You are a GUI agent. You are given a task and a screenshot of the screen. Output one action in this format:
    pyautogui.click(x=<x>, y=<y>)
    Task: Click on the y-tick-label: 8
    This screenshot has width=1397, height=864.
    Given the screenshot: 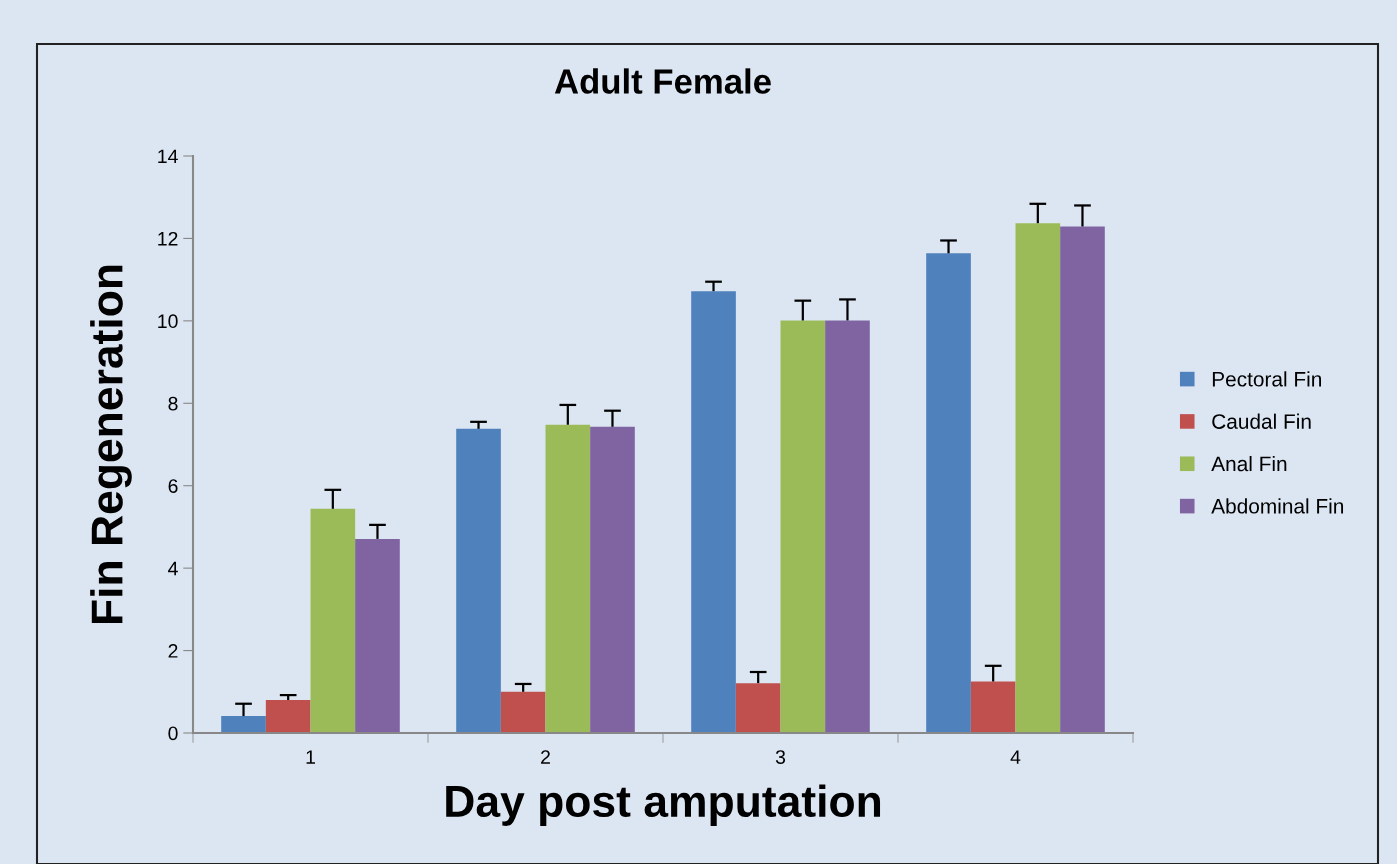 What is the action you would take?
    pyautogui.click(x=173, y=403)
    